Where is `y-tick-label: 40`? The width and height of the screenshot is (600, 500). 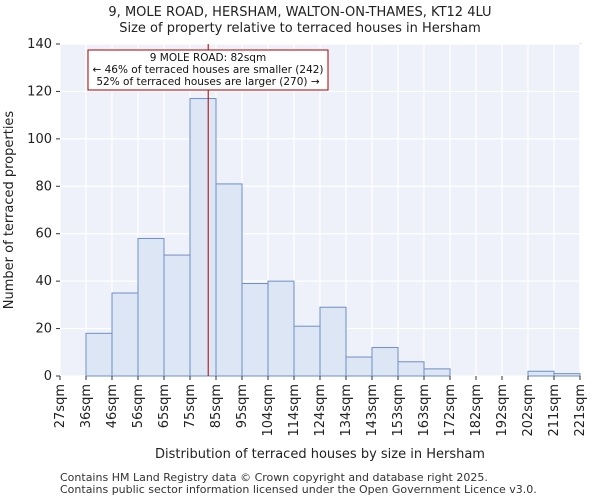 y-tick-label: 40 is located at coordinates (43, 281).